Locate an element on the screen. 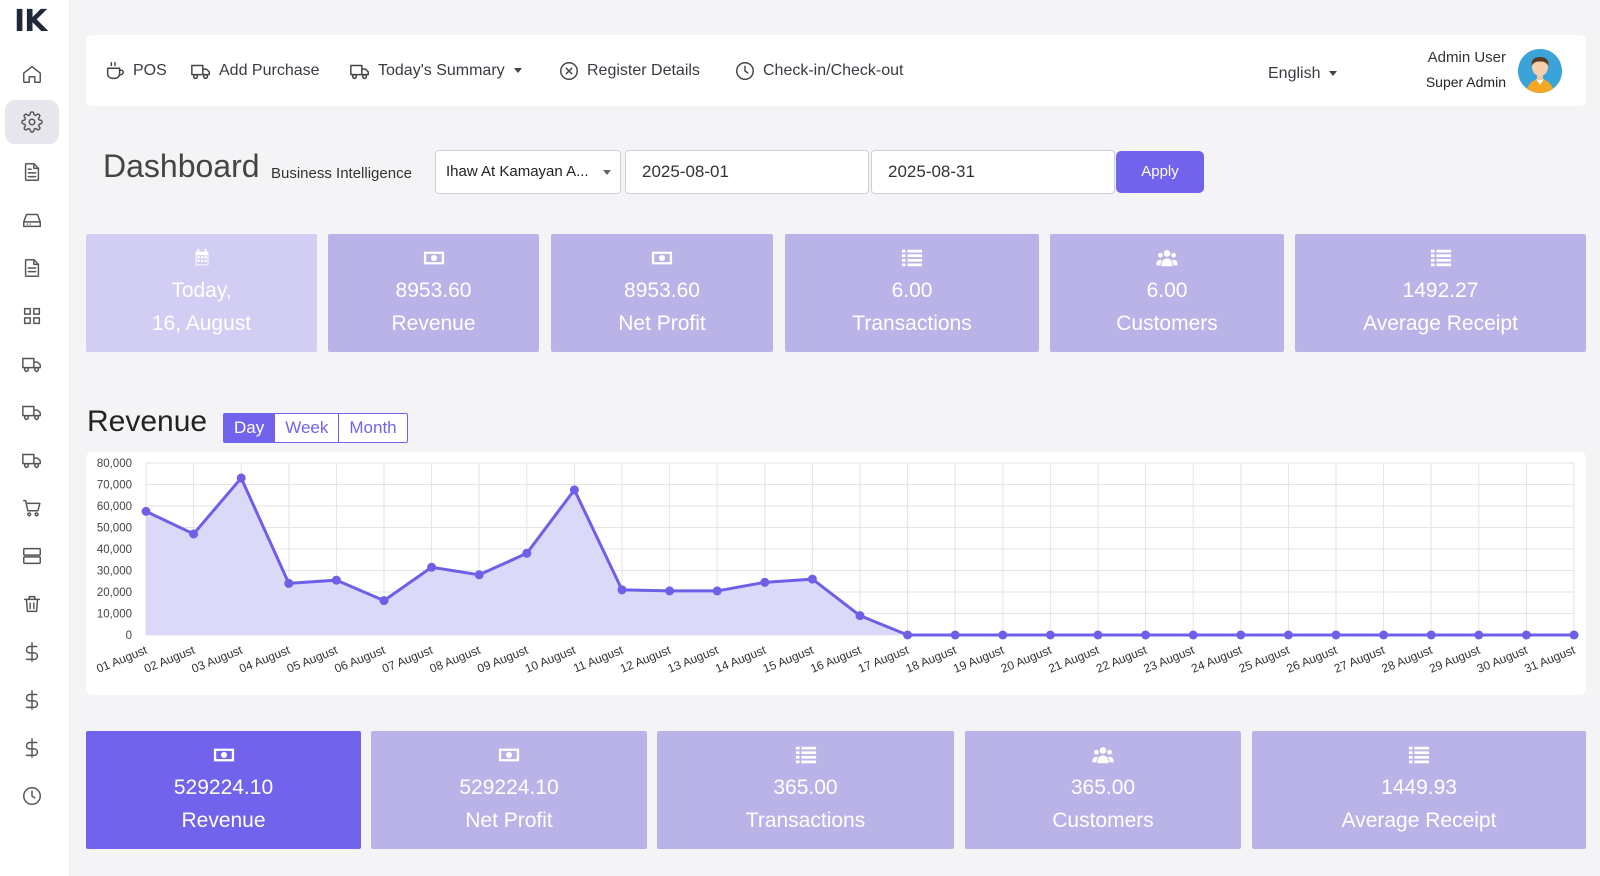 Image resolution: width=1600 pixels, height=876 pixels. document-icon is located at coordinates (32, 172).